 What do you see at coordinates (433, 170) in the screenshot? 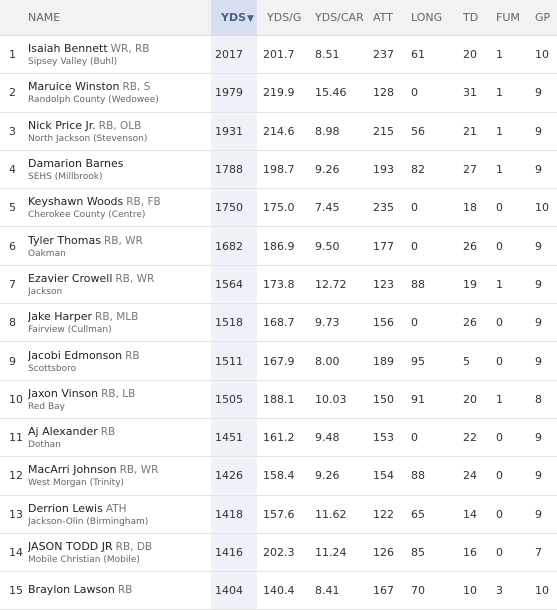
I see `long-cell: 82` at bounding box center [433, 170].